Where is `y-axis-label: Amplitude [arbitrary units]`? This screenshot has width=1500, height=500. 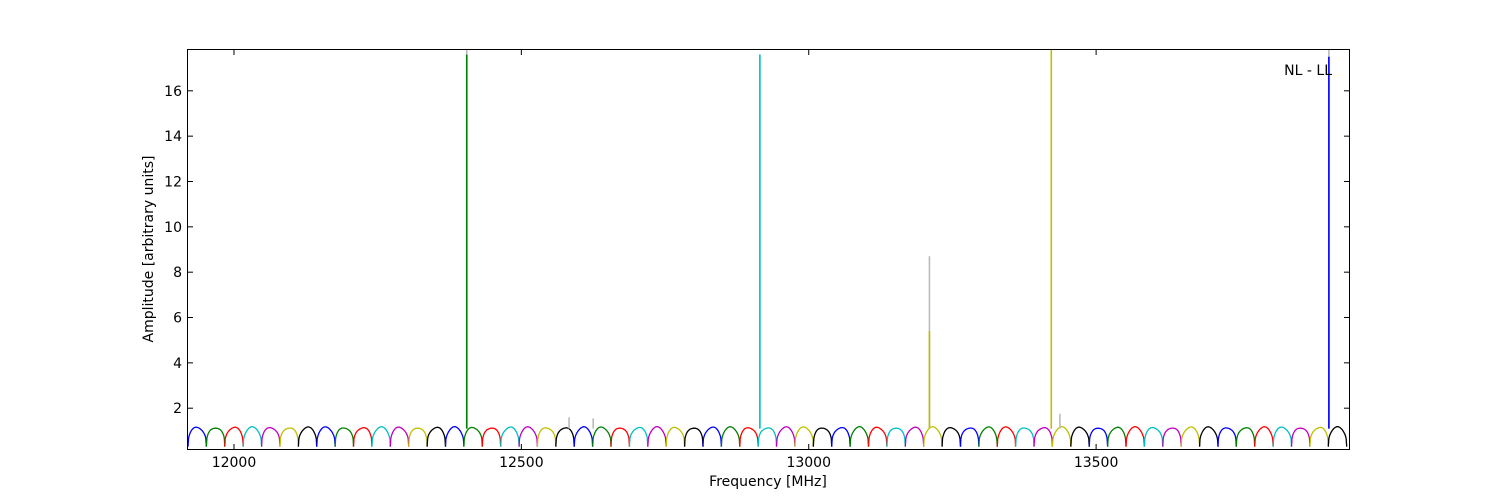 y-axis-label: Amplitude [arbitrary units] is located at coordinates (149, 249).